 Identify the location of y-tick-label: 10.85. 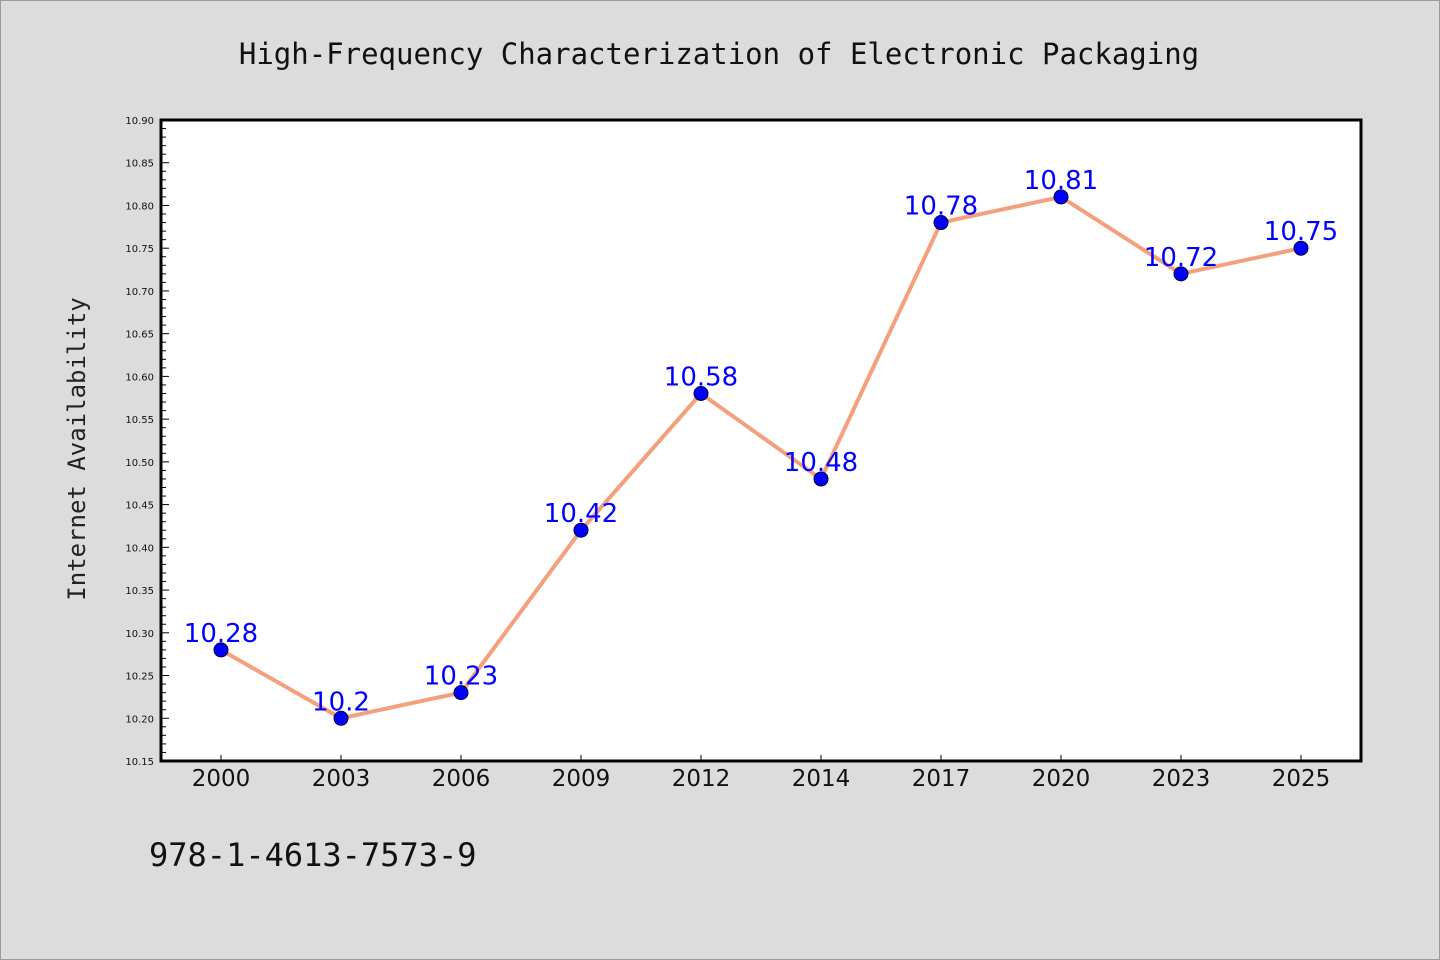
(139, 164).